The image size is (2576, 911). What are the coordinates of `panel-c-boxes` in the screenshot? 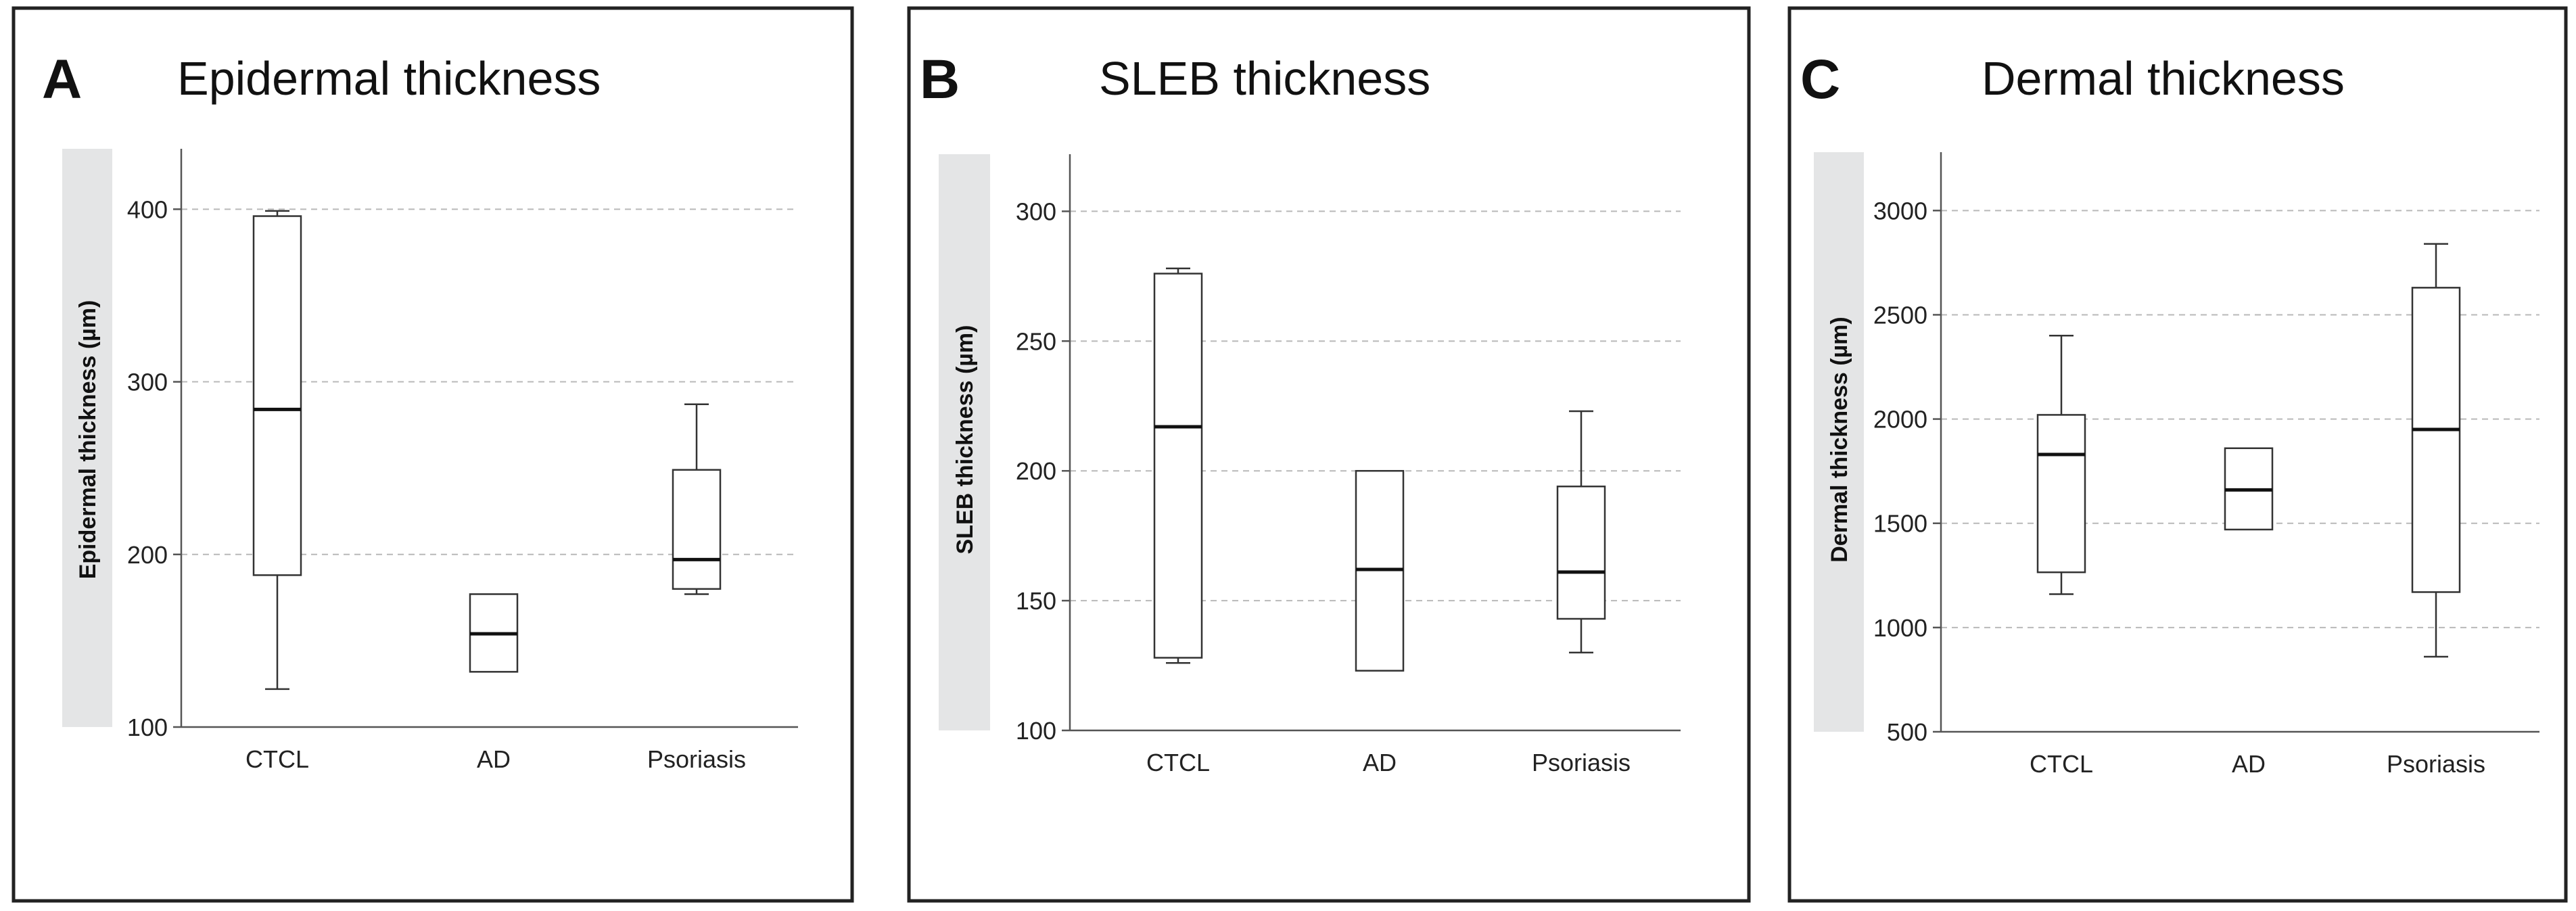 It's located at (2248, 451).